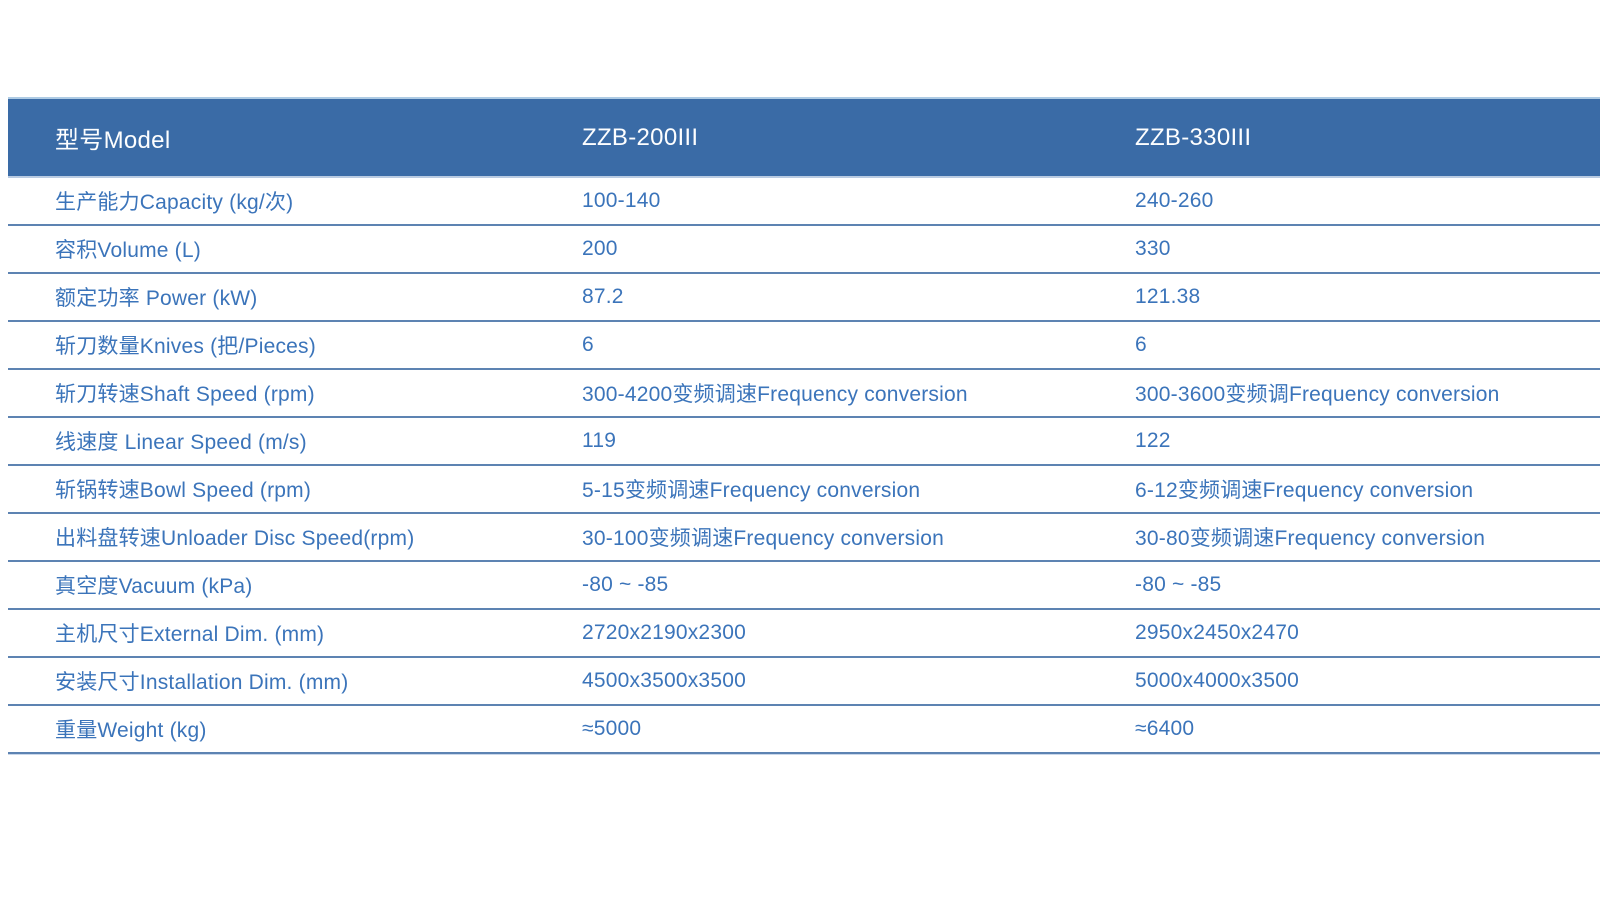  Describe the element at coordinates (1168, 296) in the screenshot. I see `row-value-zzb330: 121.38` at that location.